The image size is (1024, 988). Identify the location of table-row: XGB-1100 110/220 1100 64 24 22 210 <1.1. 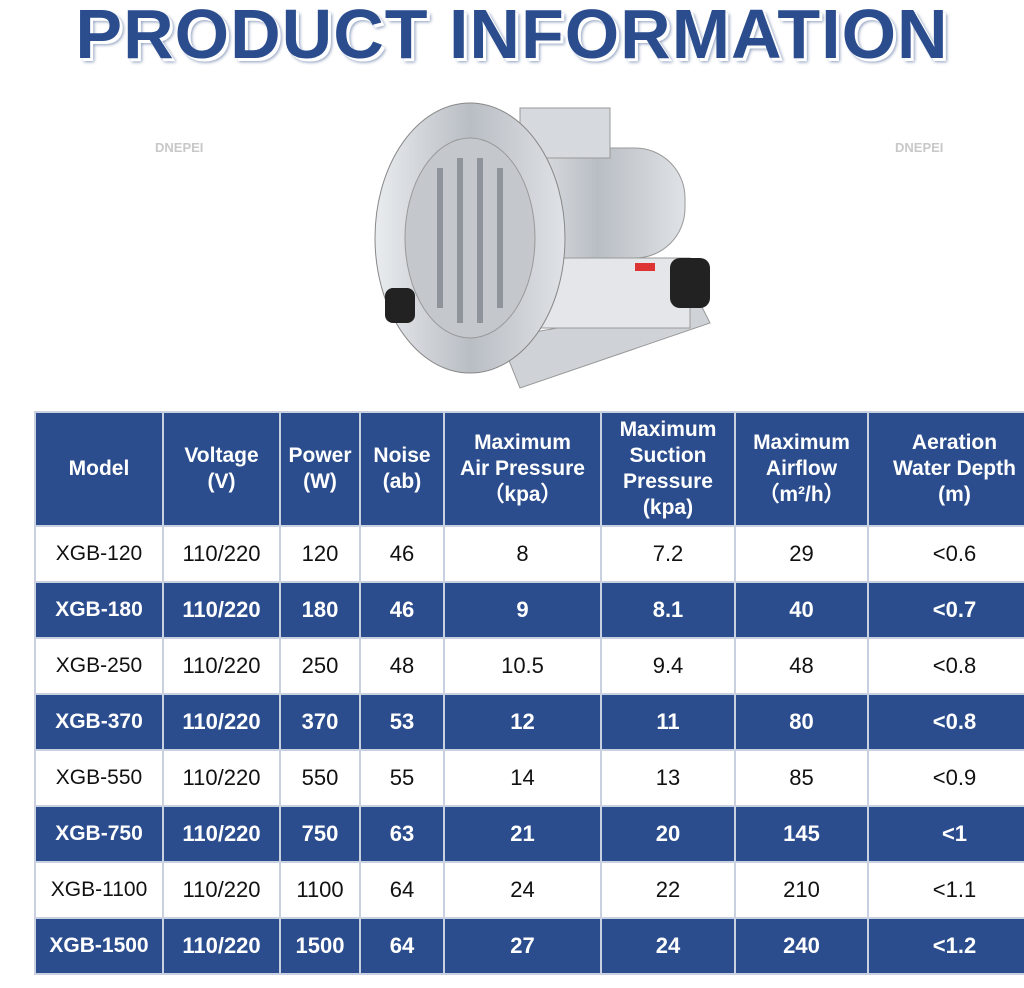
(529, 890).